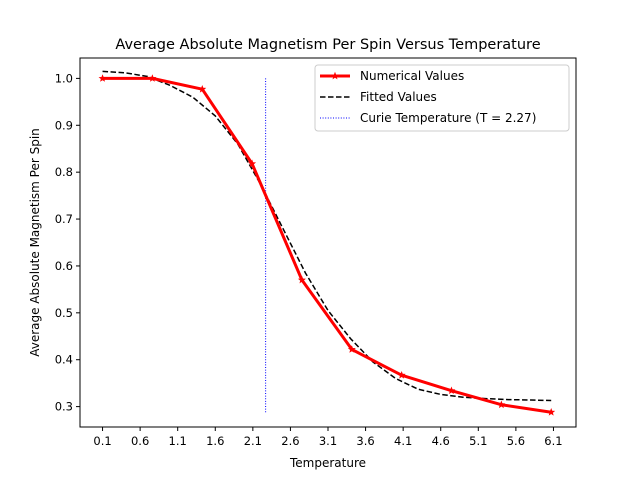 The image size is (640, 480). What do you see at coordinates (327, 463) in the screenshot?
I see `x-axis-label: Temperature` at bounding box center [327, 463].